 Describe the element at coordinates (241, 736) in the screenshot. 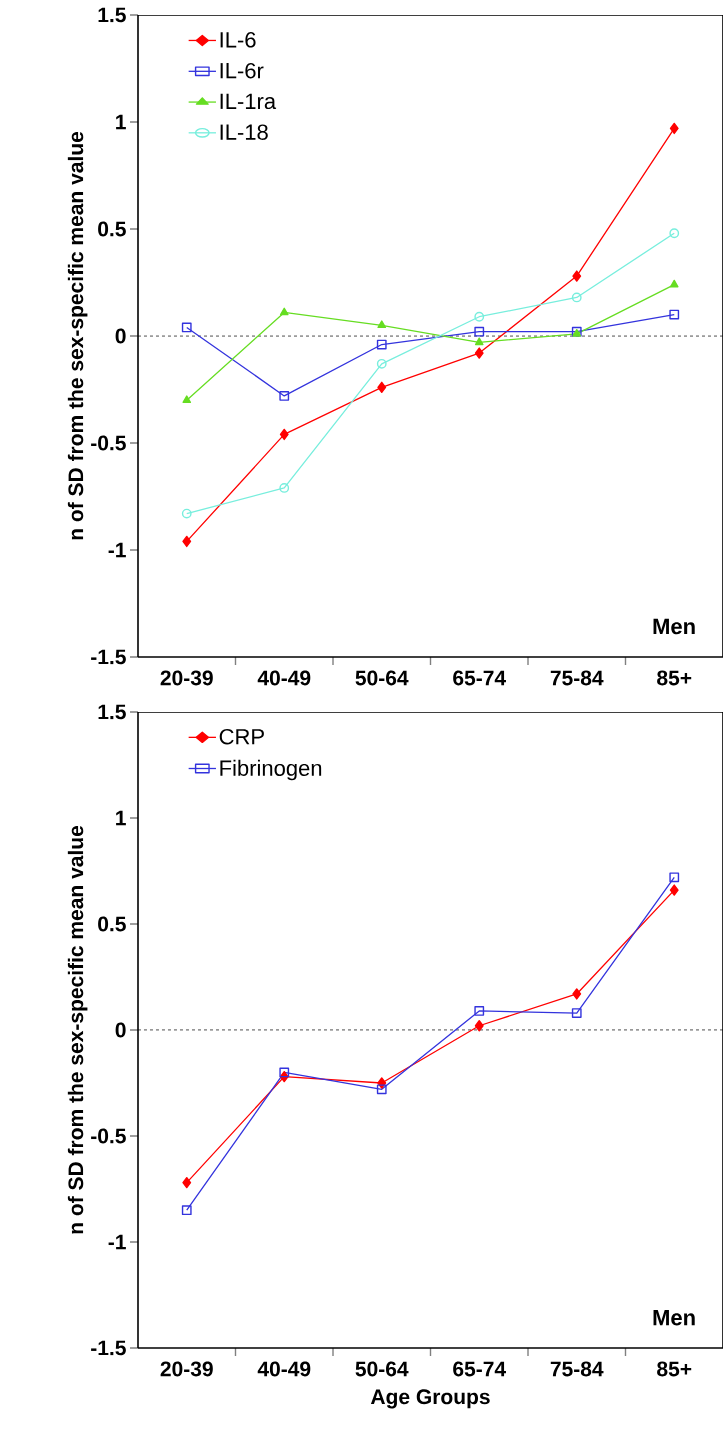

I see `legend-label: CRP` at that location.